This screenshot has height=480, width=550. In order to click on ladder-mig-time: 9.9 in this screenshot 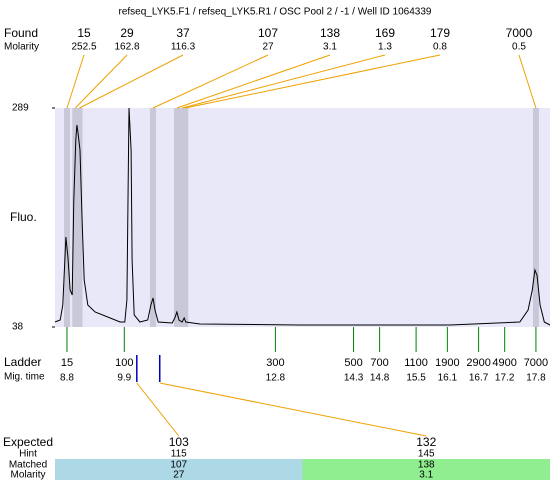, I will do `click(124, 378)`.